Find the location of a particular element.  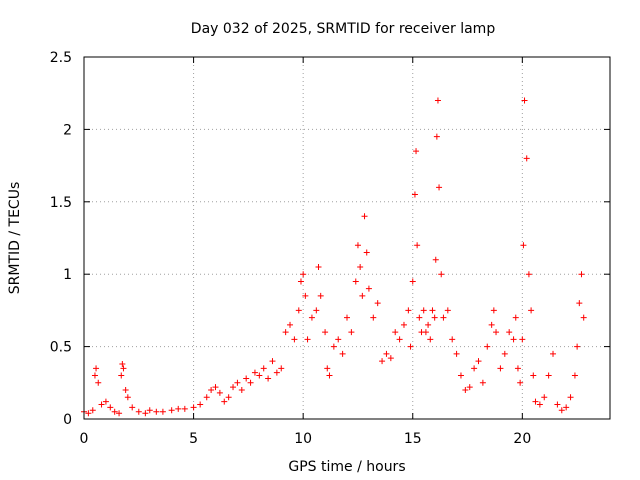

x-tick-label: 5 is located at coordinates (193, 439).